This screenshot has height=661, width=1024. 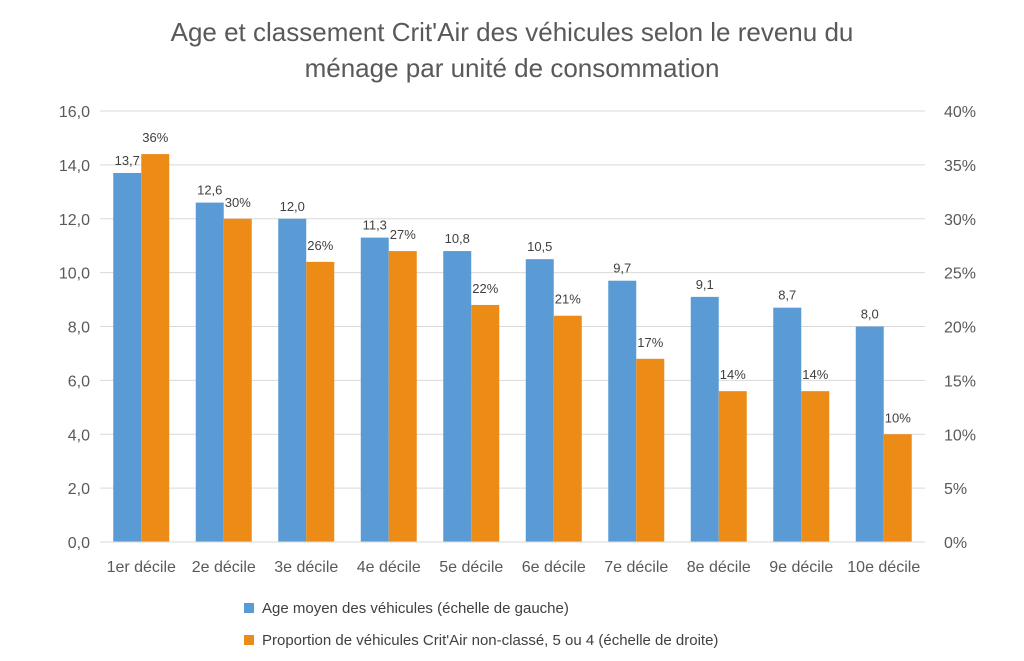 I want to click on data-label-age: 10,8, so click(x=457, y=238).